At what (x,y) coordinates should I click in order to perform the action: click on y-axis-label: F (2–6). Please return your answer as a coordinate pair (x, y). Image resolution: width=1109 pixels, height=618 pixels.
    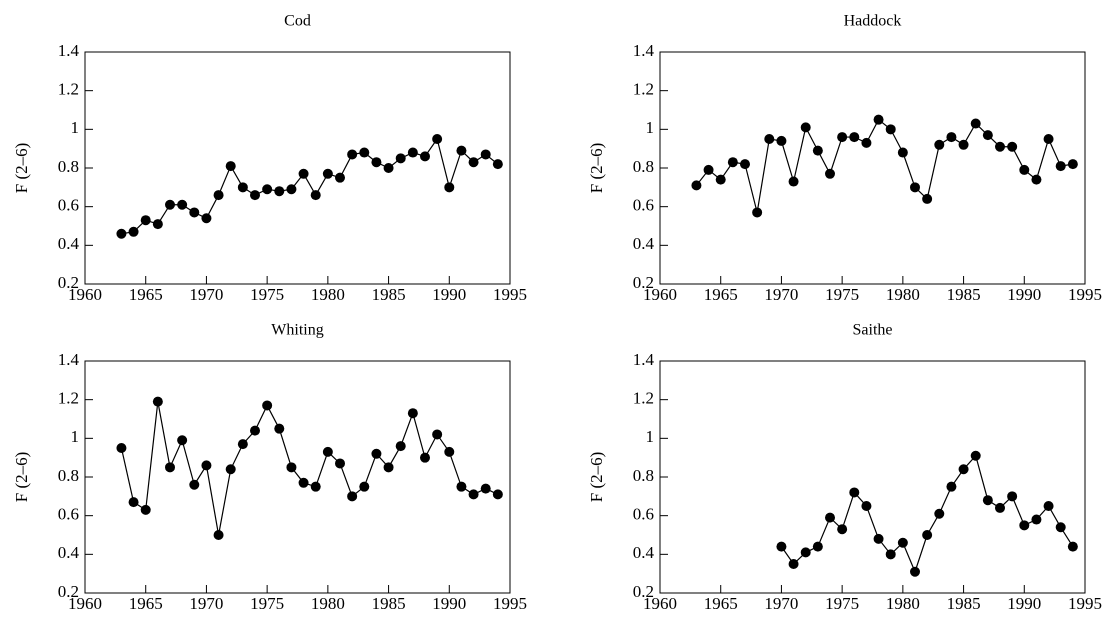
    Looking at the image, I should click on (596, 168).